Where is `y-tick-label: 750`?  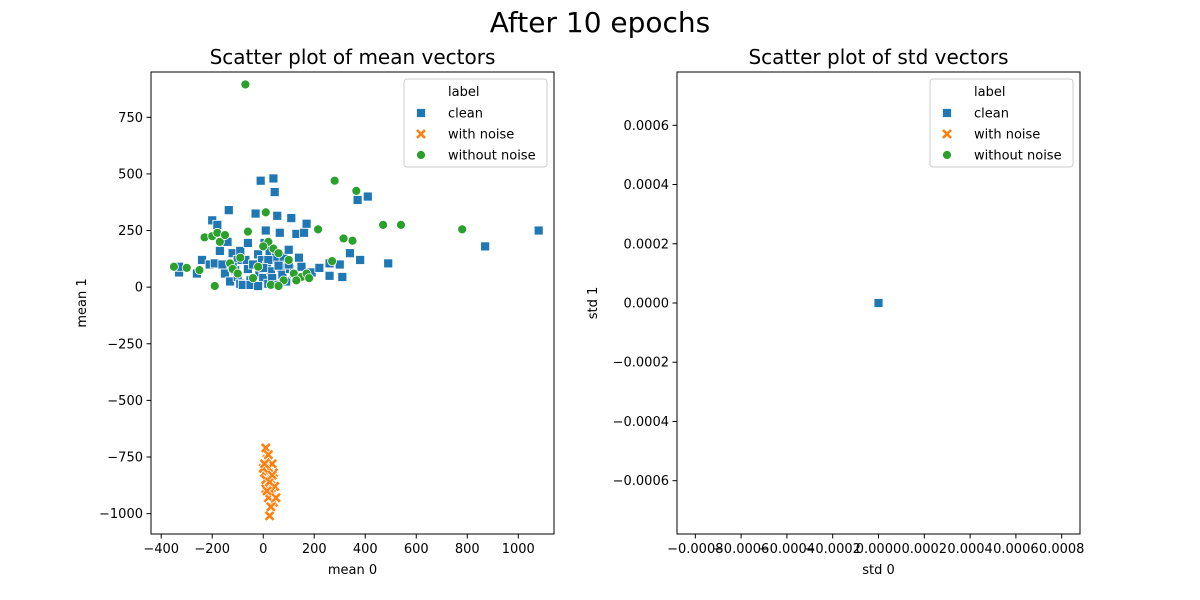 y-tick-label: 750 is located at coordinates (130, 118).